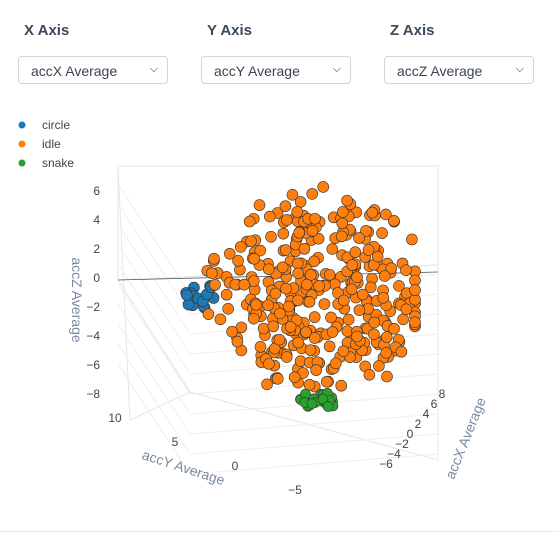  I want to click on legend-item-snake: snake, so click(46, 163).